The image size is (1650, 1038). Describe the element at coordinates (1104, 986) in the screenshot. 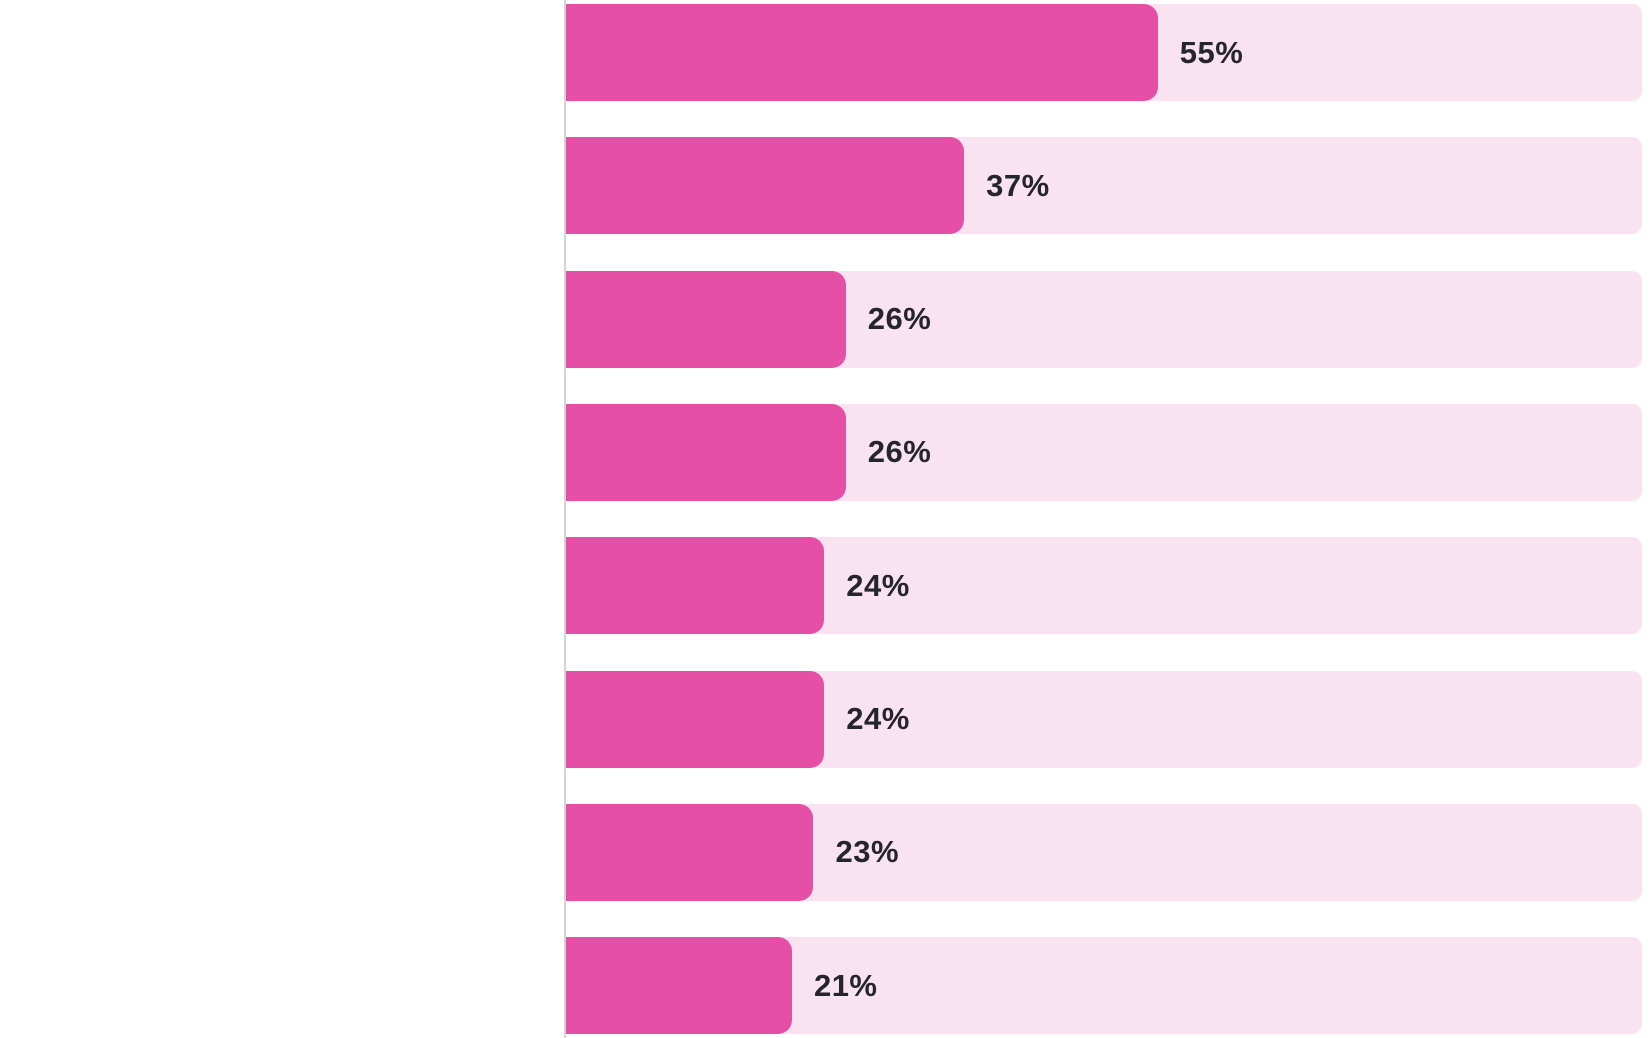

I see `bar-row: 21%` at that location.